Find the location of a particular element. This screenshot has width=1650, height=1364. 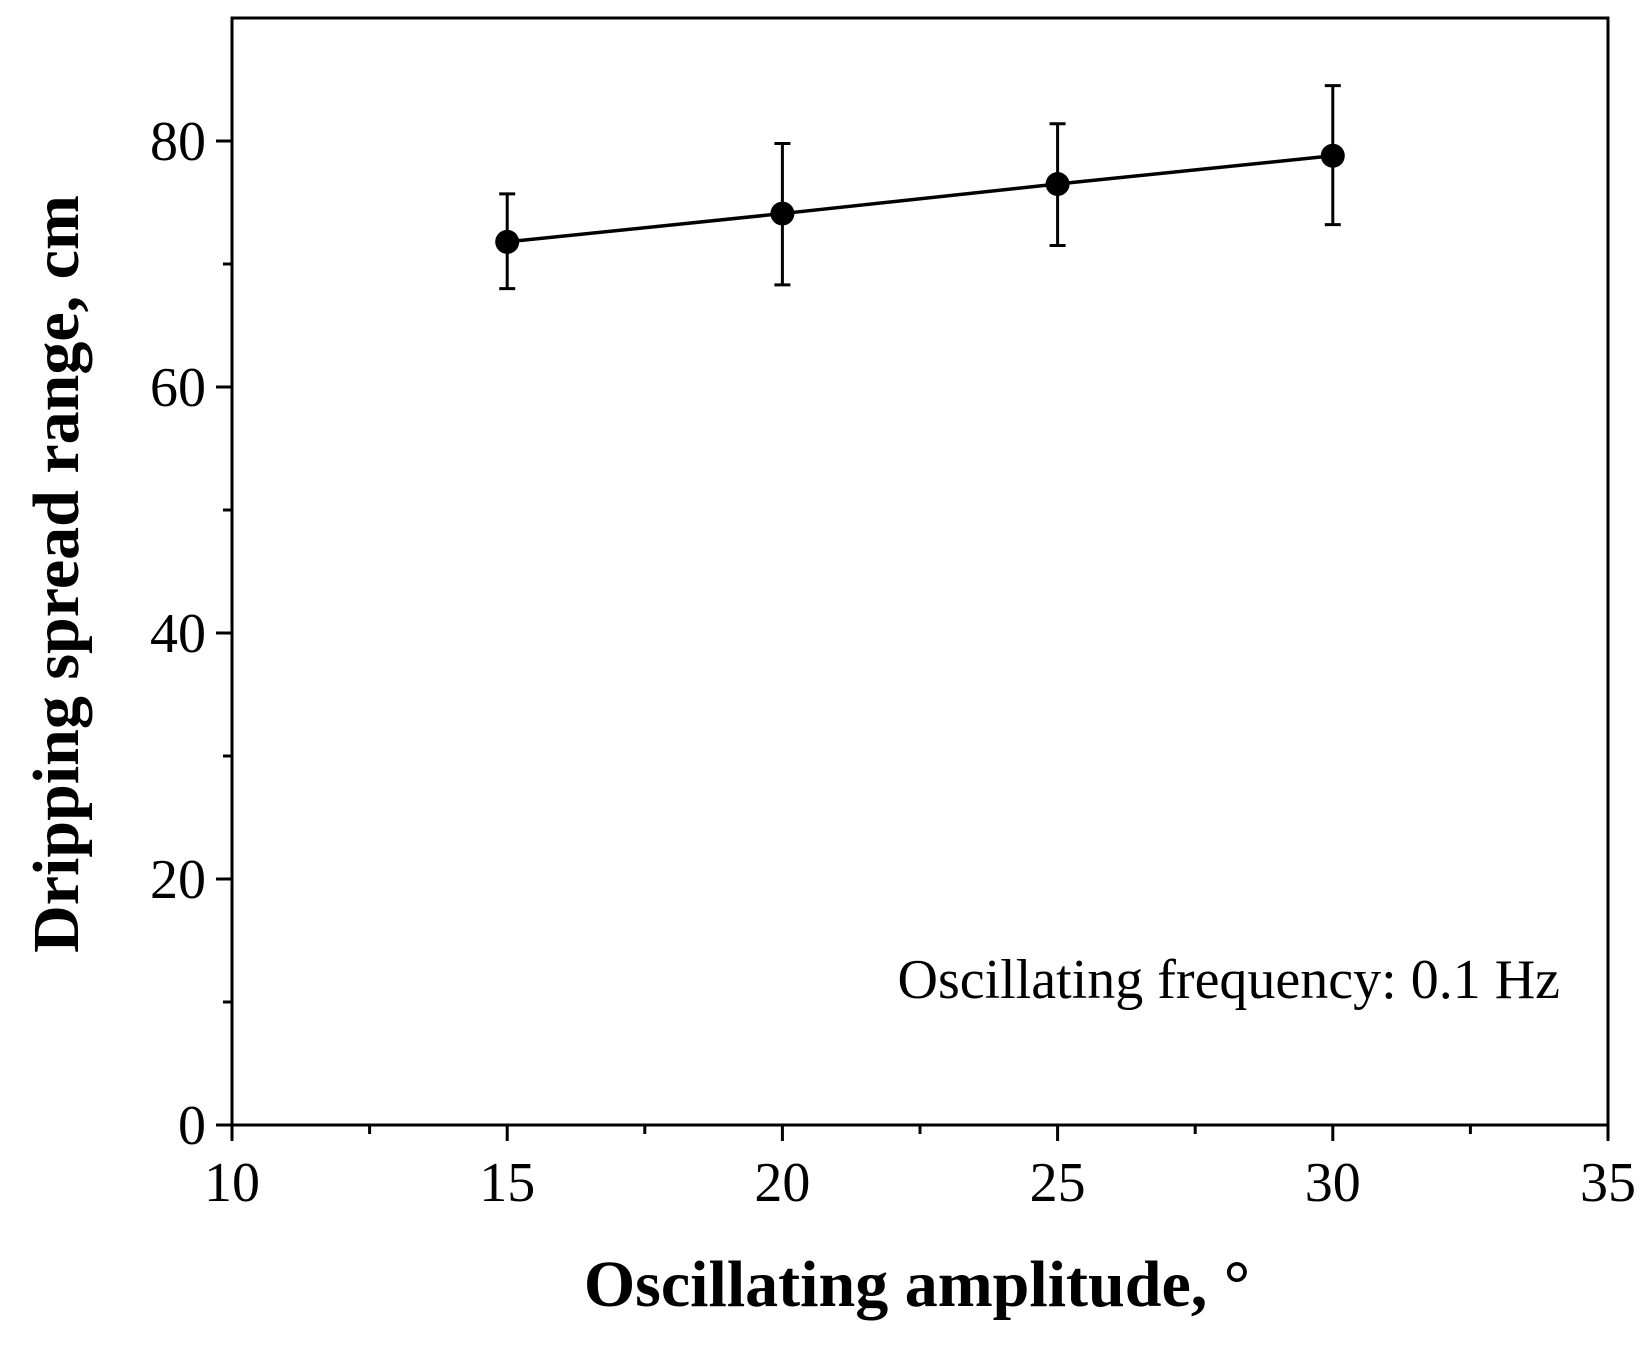

y-tick-label: 0 is located at coordinates (192, 1126).